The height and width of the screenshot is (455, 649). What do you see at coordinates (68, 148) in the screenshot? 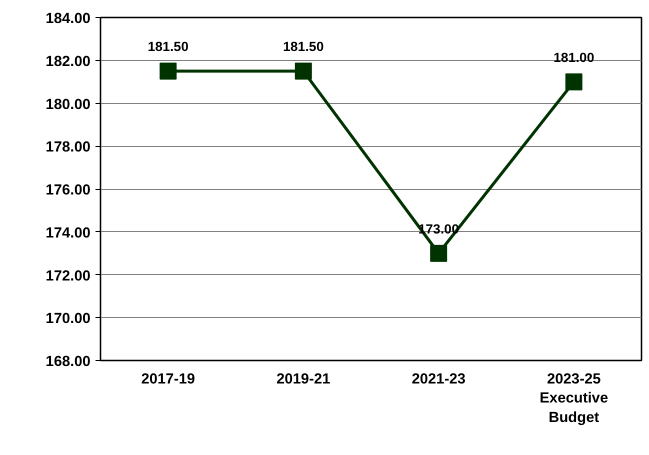
I see `y-tick-label: 178.00` at bounding box center [68, 148].